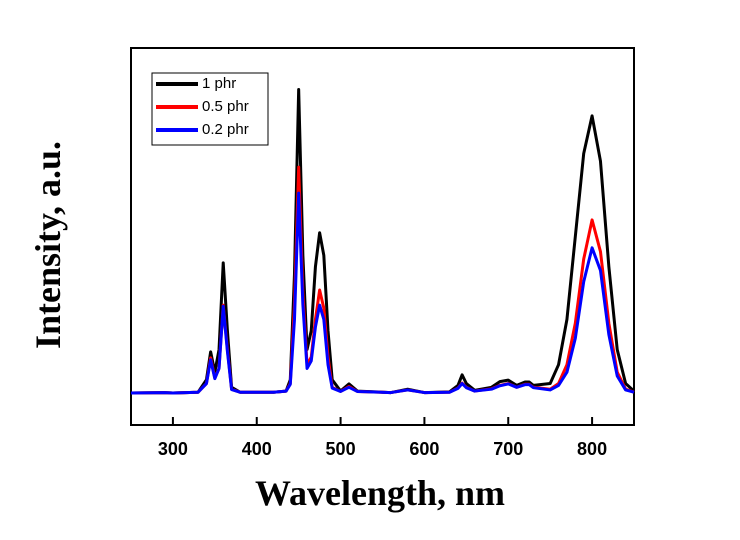 This screenshot has height=540, width=740. What do you see at coordinates (225, 106) in the screenshot?
I see `legend-label: 0.5 phr` at bounding box center [225, 106].